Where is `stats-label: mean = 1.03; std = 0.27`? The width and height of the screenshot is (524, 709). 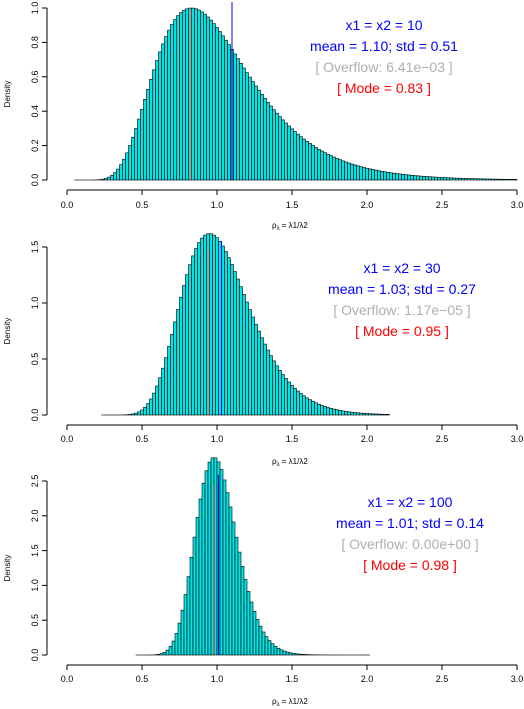 stats-label: mean = 1.03; std = 0.27 is located at coordinates (402, 289).